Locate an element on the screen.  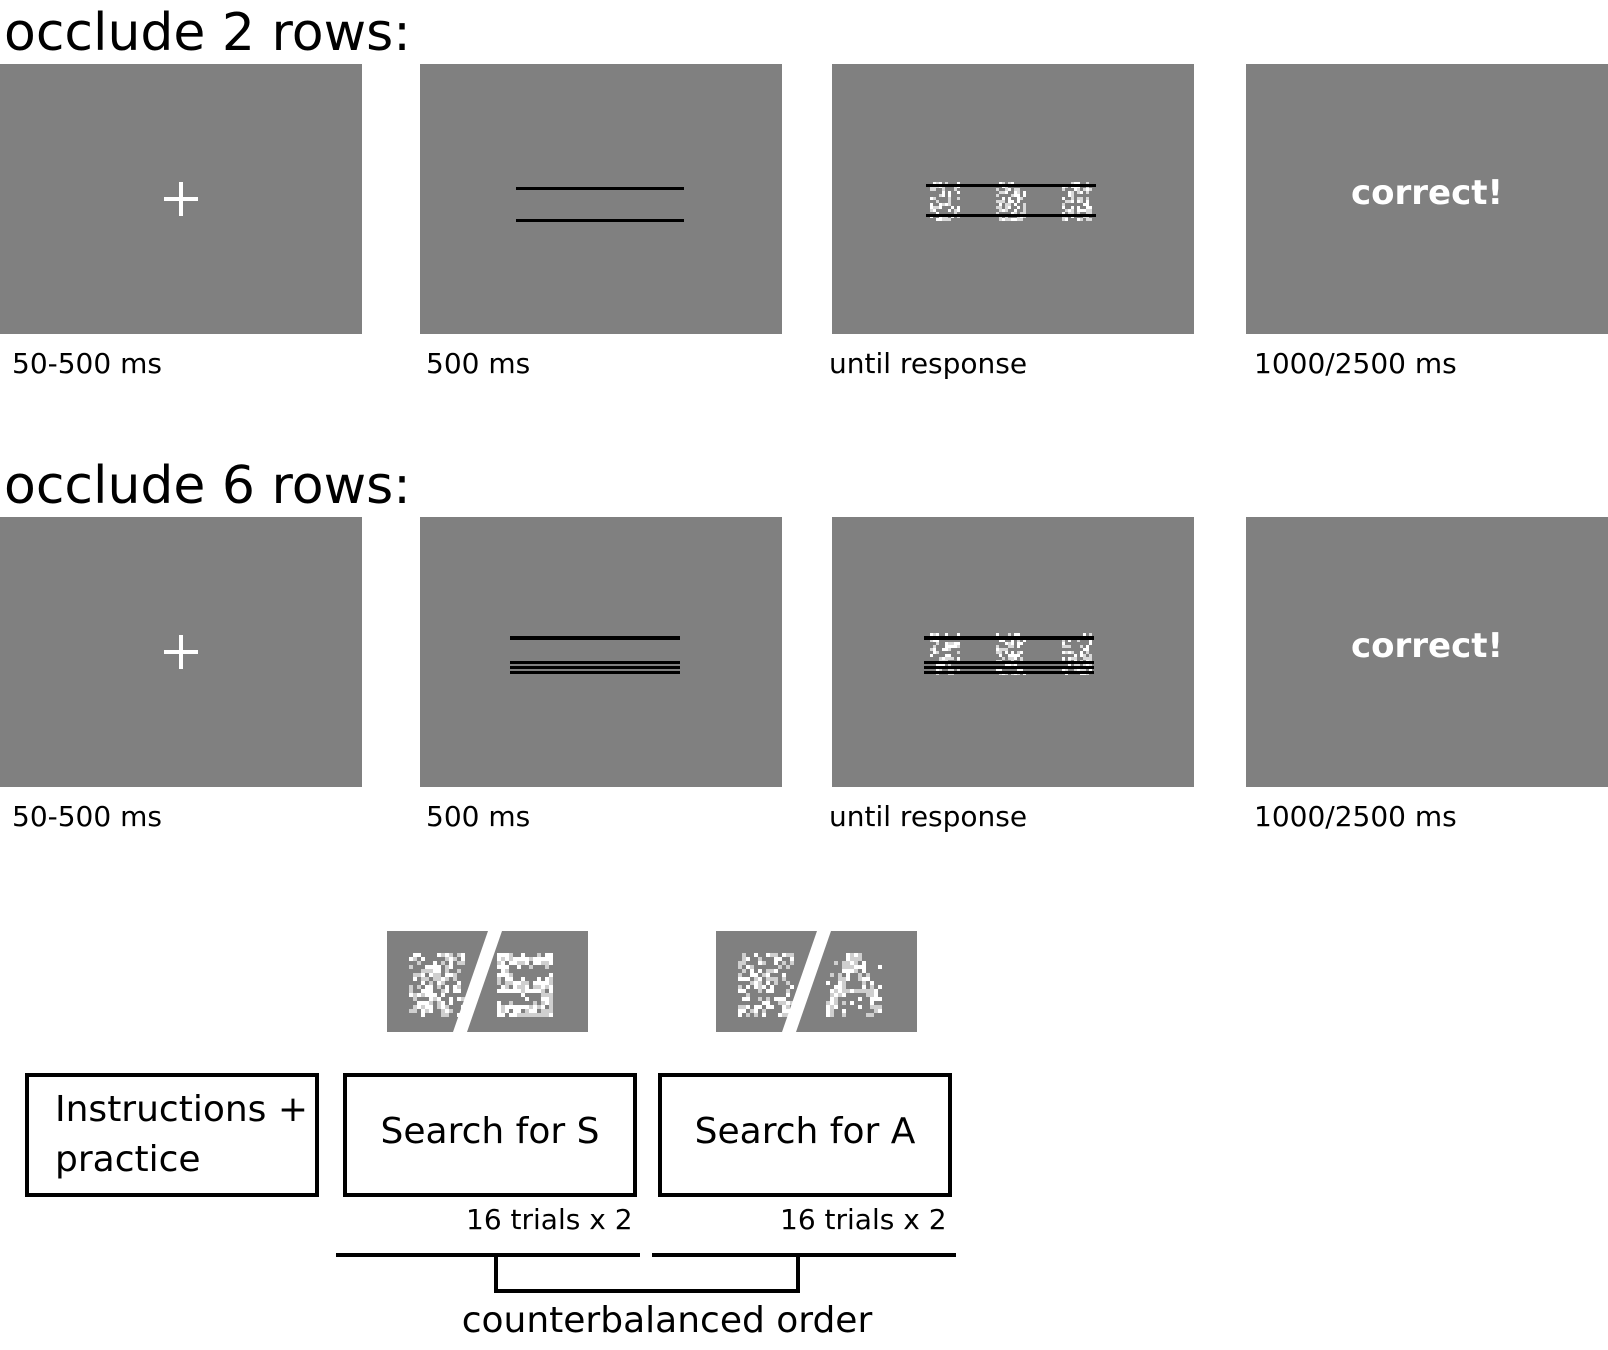
bracket-label: counterbalanced order is located at coordinates (667, 1320).